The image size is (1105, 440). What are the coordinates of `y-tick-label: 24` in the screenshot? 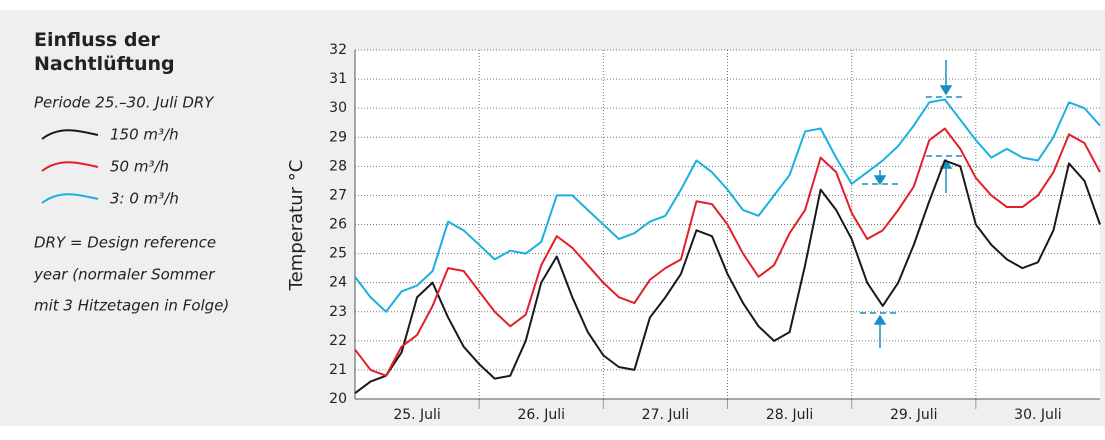 It's located at (338, 283).